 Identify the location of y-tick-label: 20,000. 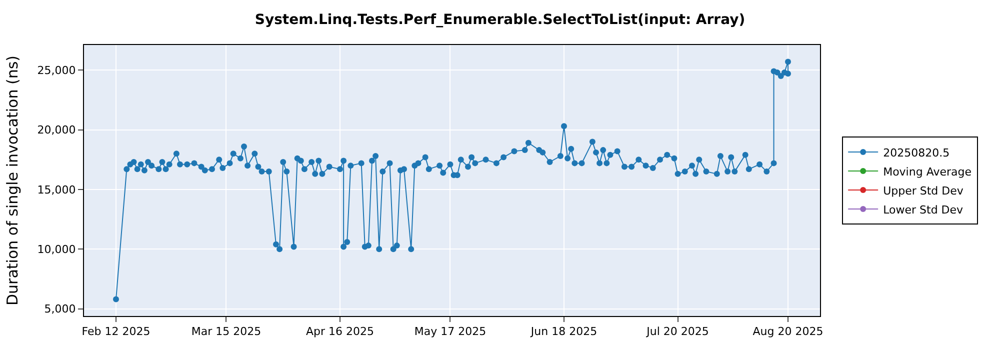
(56, 130).